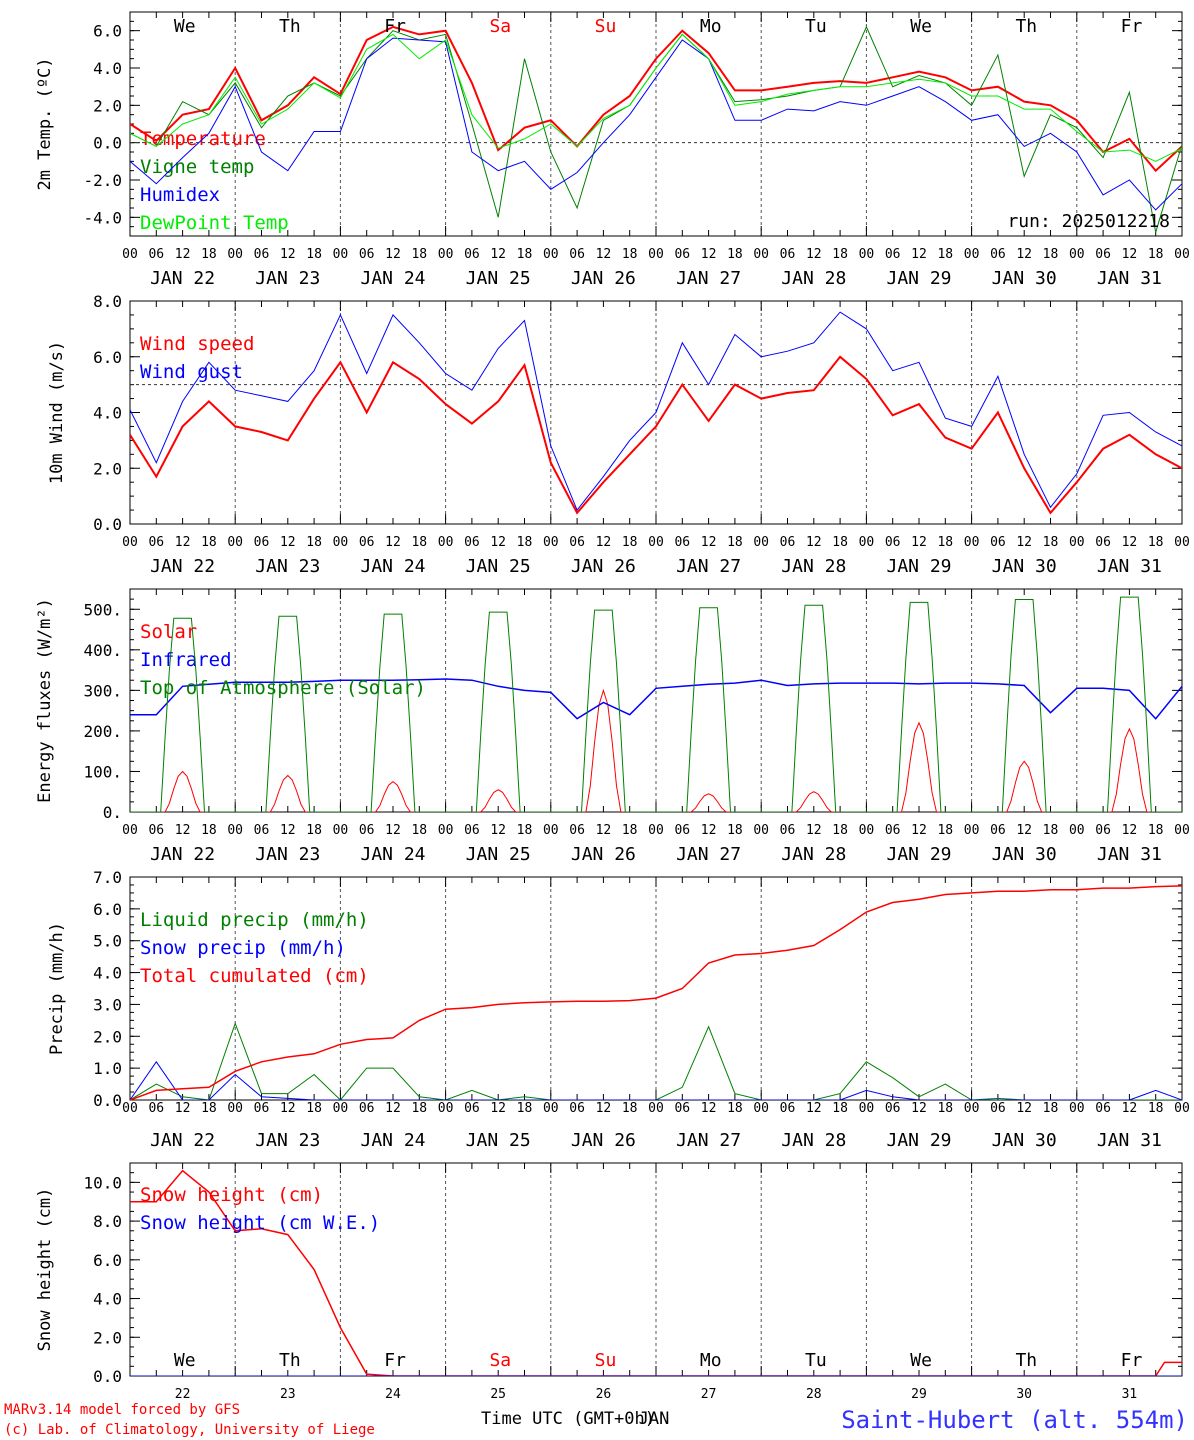 The image size is (1194, 1440). I want to click on date-label: JAN 31, so click(1129, 854).